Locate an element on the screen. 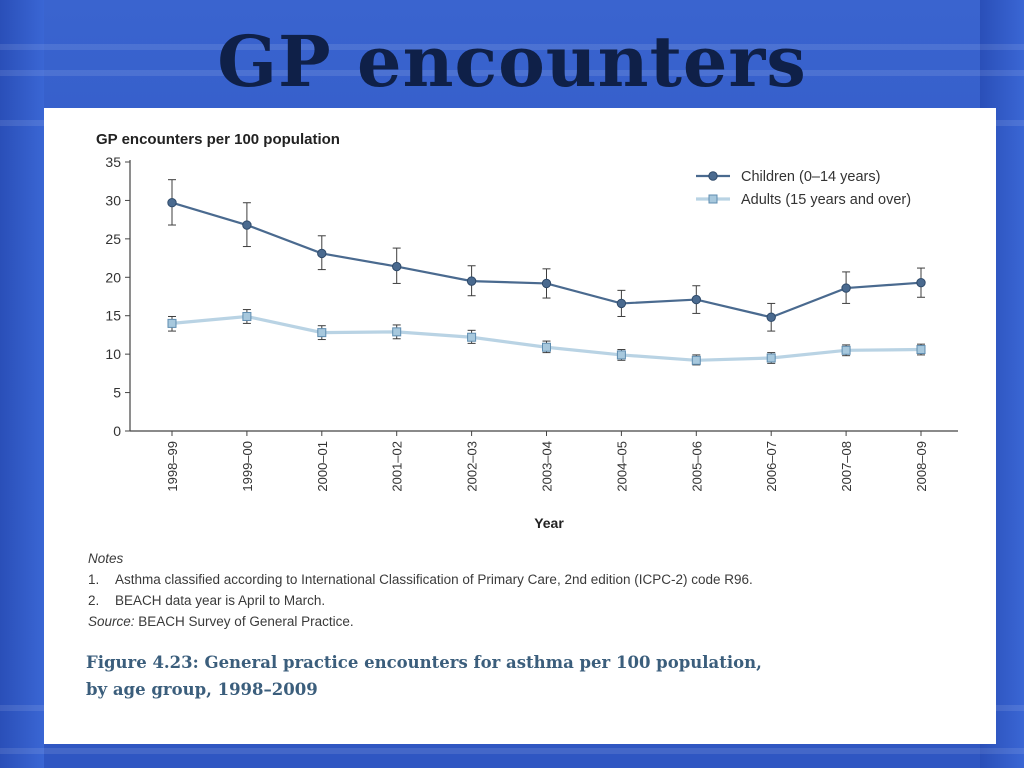 Image resolution: width=1024 pixels, height=768 pixels. x-tick-label: 2005–06 is located at coordinates (696, 466).